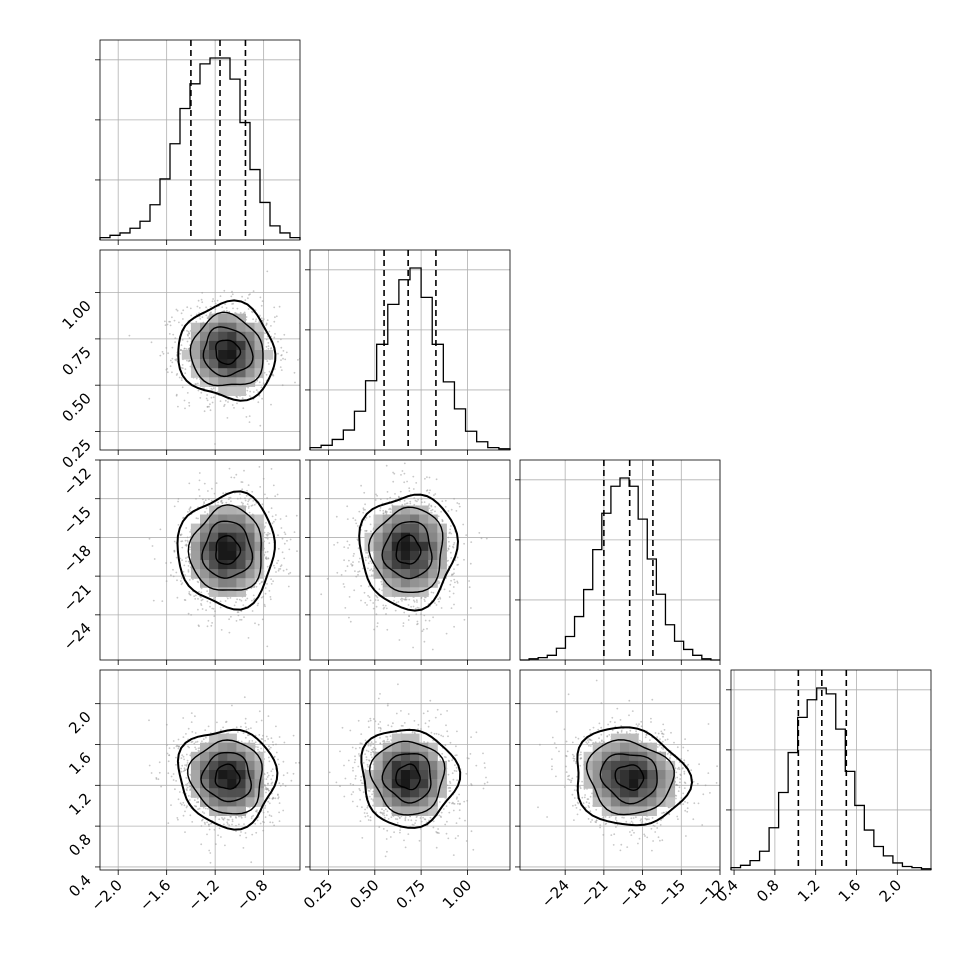  Describe the element at coordinates (850, 891) in the screenshot. I see `x-tick-label: 1.6` at that location.